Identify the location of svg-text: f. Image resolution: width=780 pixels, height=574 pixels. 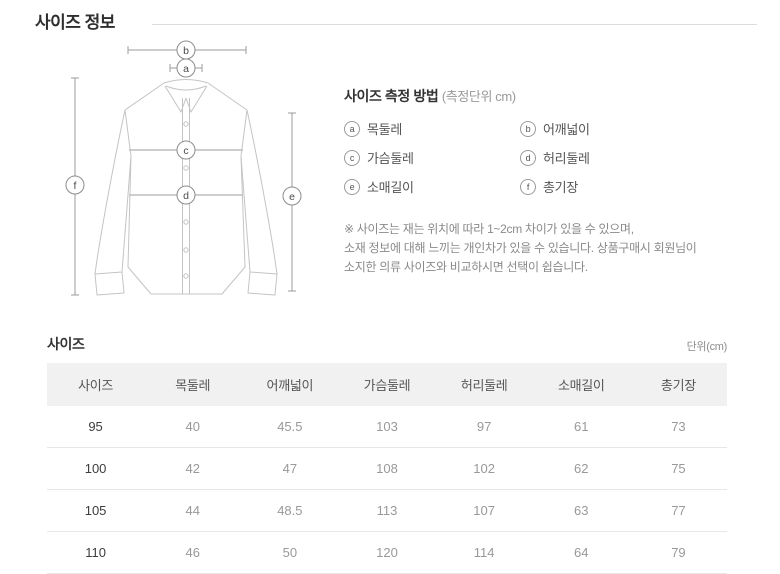
(75, 186).